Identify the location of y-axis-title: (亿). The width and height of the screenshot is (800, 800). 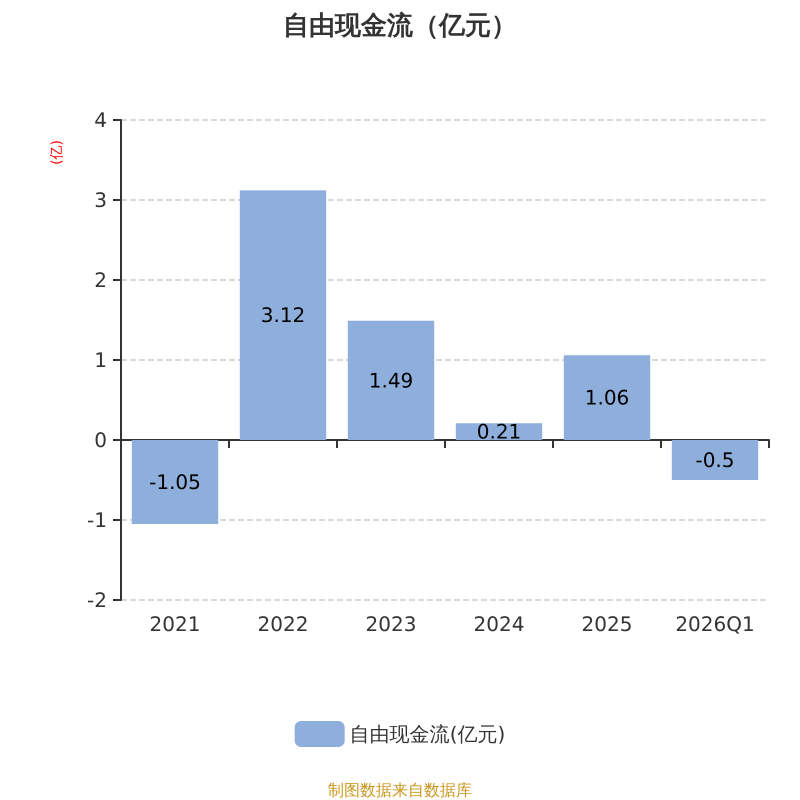
(57, 152).